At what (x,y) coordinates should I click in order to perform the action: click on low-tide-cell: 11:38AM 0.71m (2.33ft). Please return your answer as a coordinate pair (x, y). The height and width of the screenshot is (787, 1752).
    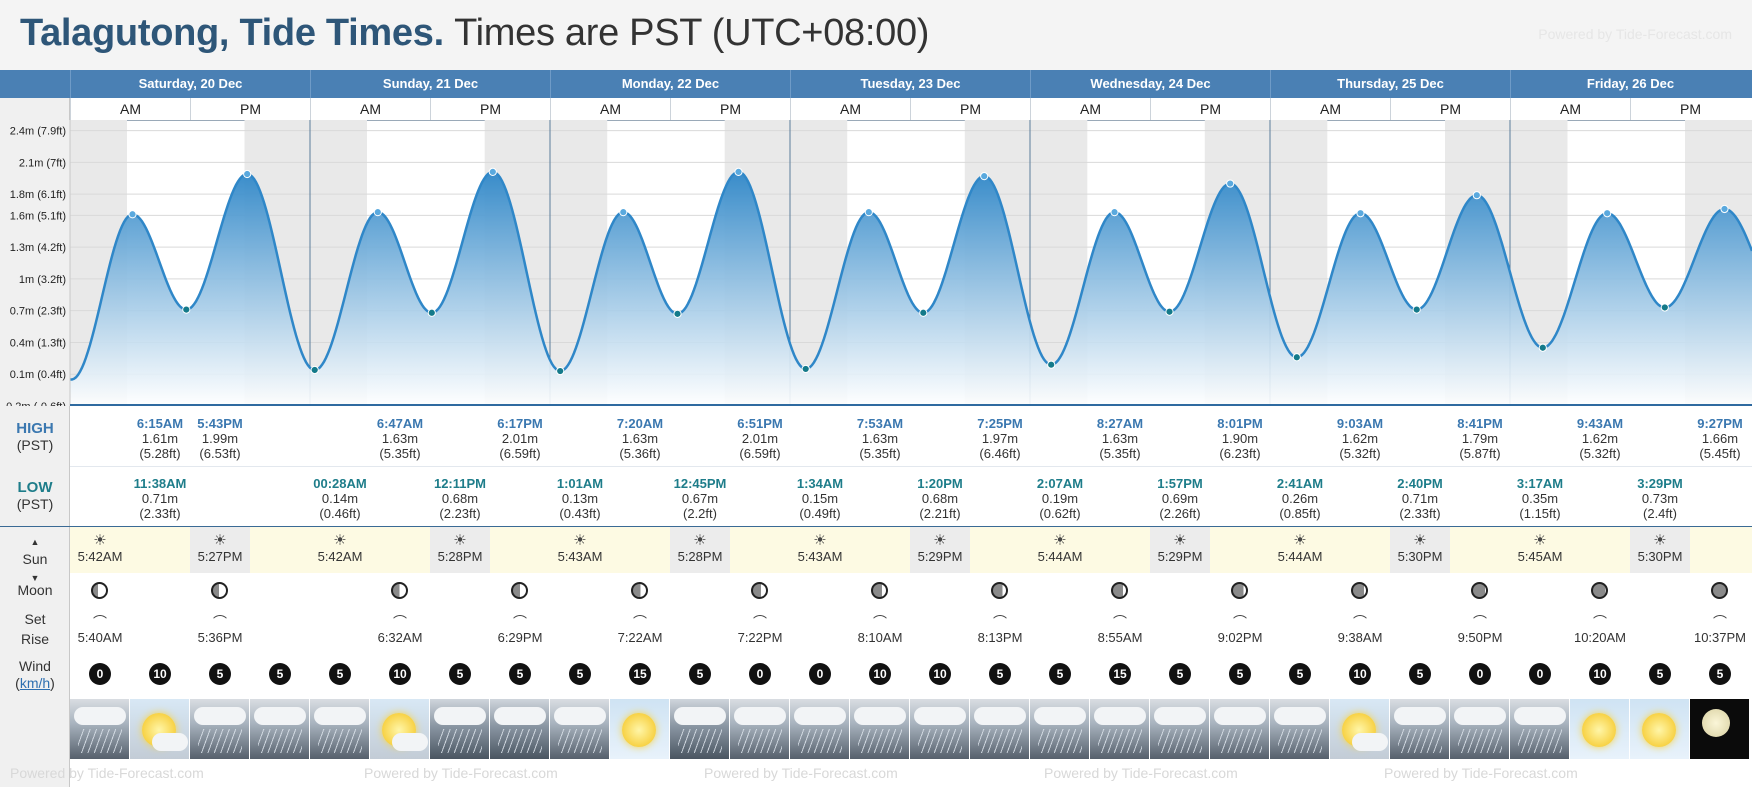
    Looking at the image, I should click on (160, 498).